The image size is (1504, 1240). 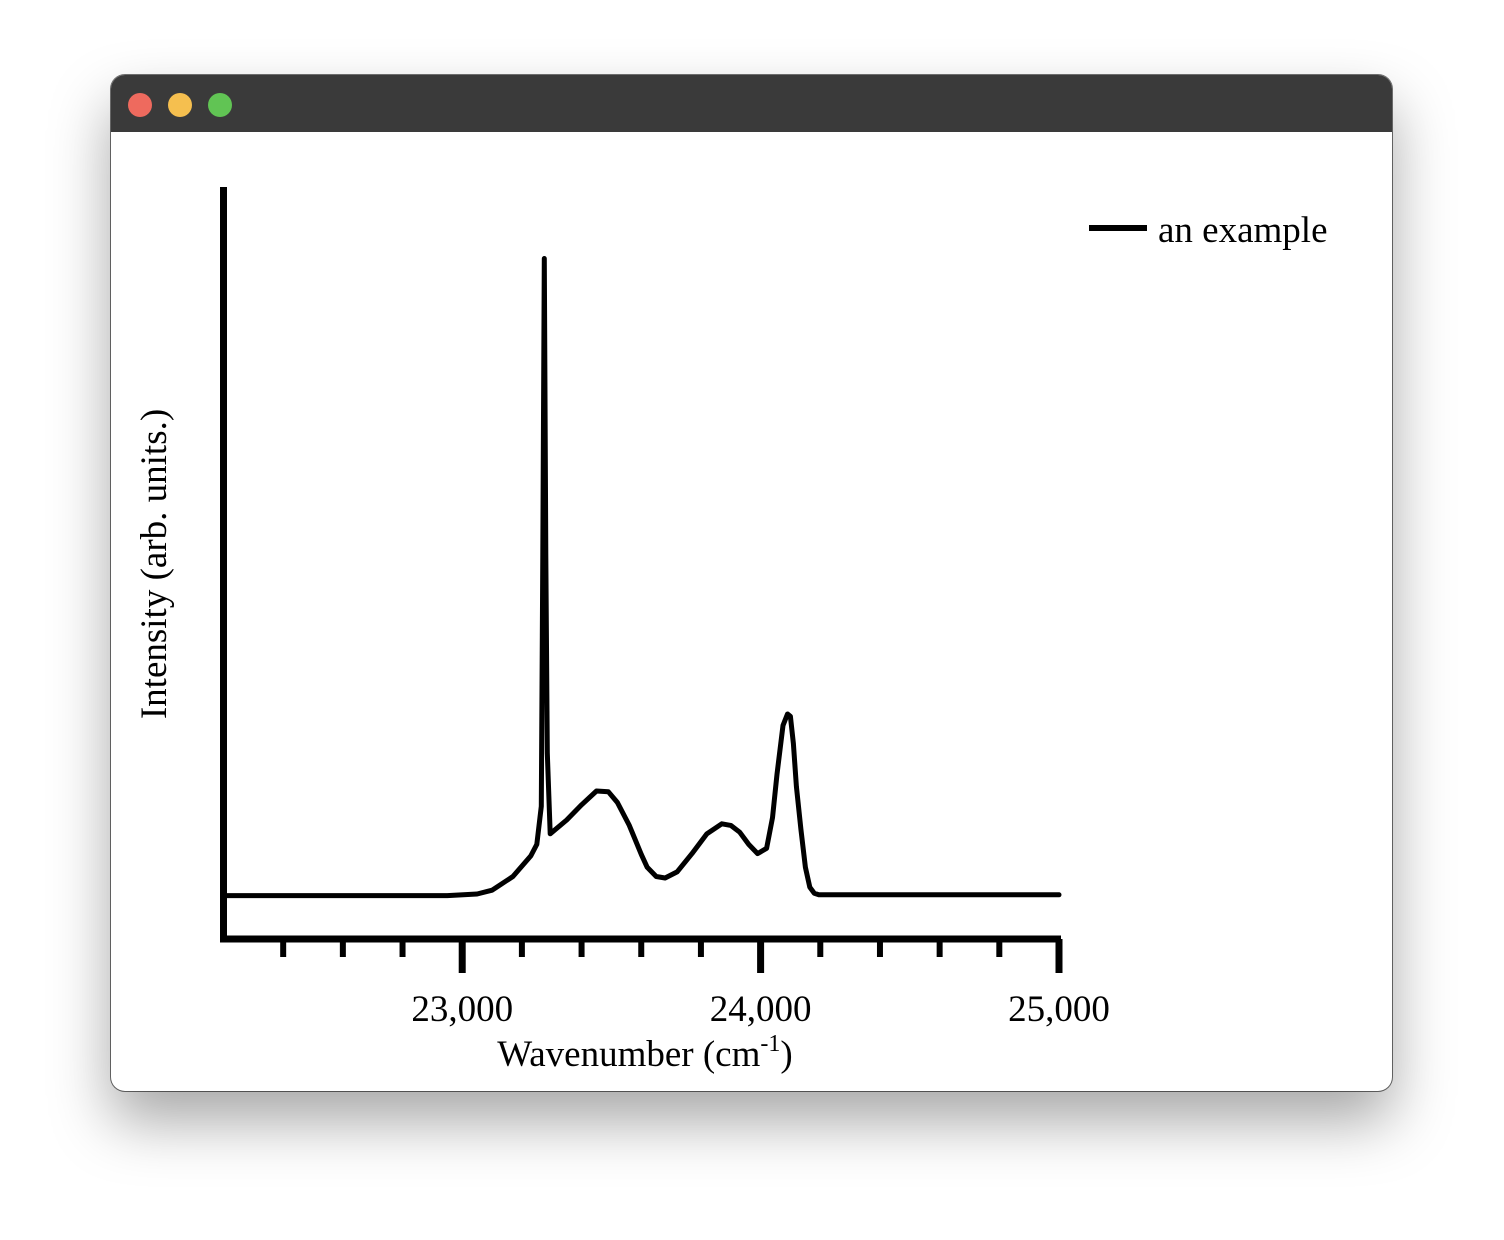 I want to click on x-axis-ticks, so click(x=671, y=956).